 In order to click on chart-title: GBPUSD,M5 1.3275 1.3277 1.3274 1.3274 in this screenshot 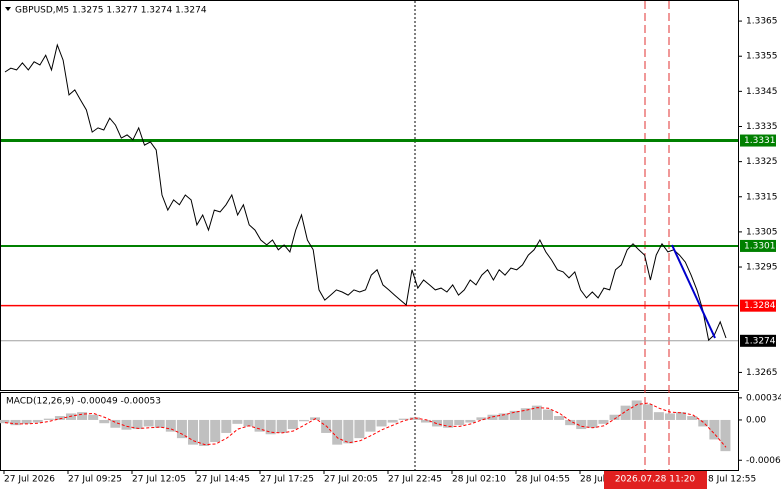, I will do `click(111, 11)`.